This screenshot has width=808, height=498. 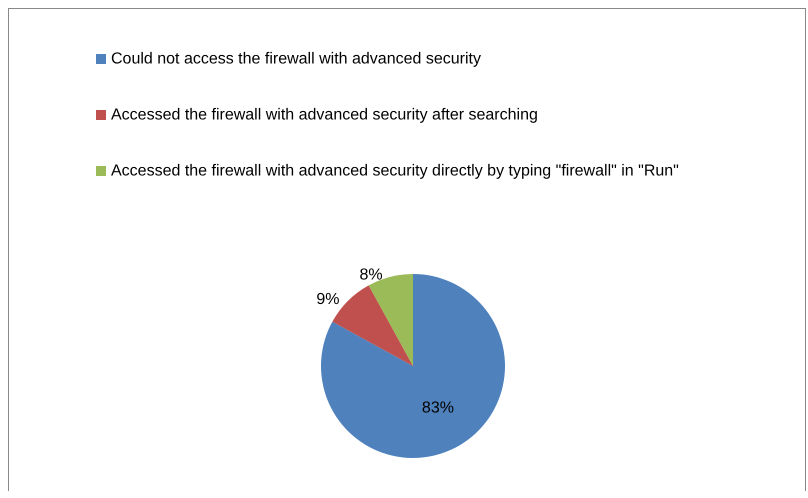 I want to click on legend-label: Accessed the firewall with advanced security after searching, so click(x=324, y=115).